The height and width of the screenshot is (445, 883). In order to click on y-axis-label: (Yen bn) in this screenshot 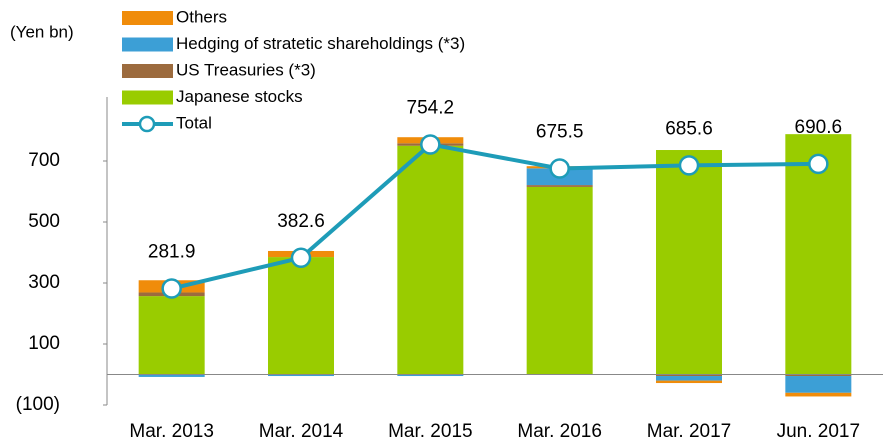, I will do `click(42, 31)`.